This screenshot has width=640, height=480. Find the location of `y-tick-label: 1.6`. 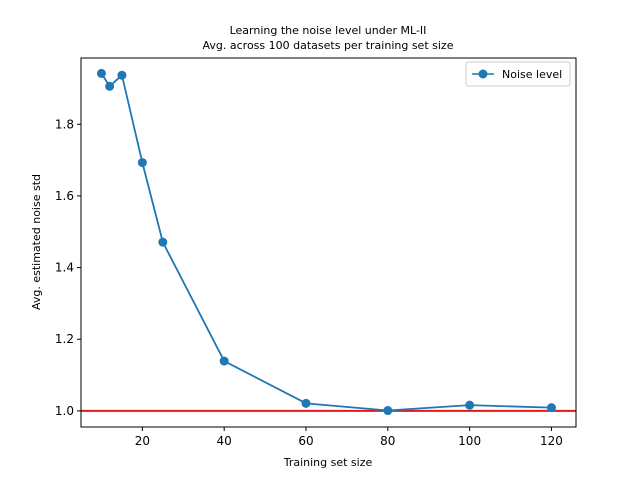

y-tick-label: 1.6 is located at coordinates (64, 196).